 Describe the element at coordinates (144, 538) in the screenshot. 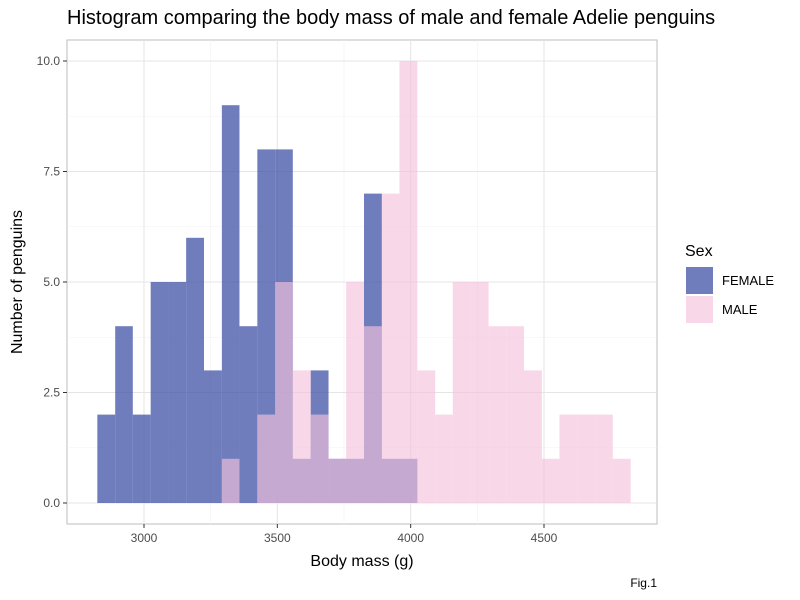

I see `x-tick-label: 3000` at that location.